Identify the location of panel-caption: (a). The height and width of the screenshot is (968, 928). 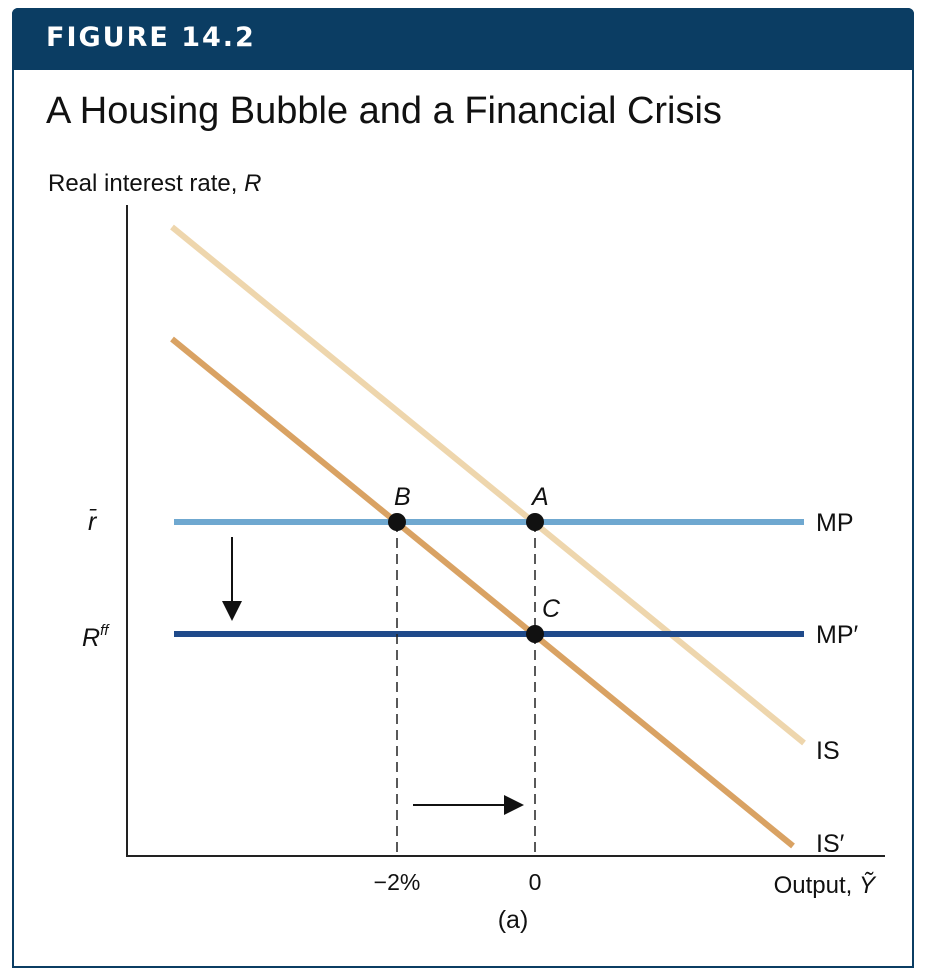
(513, 920).